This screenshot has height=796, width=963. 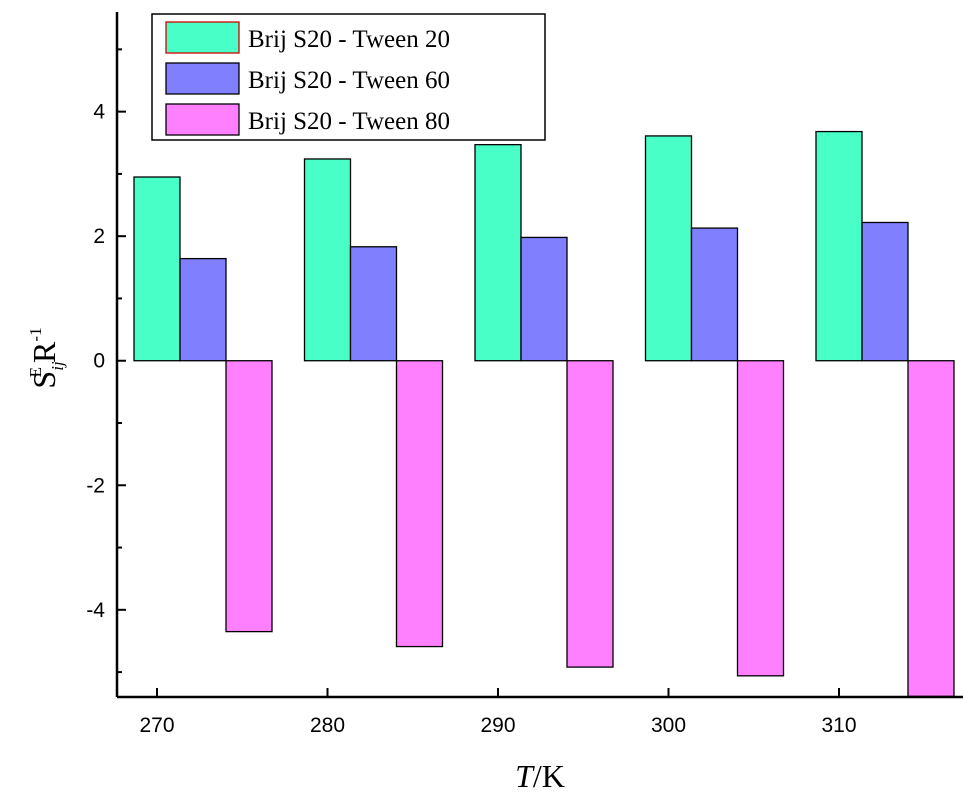 What do you see at coordinates (327, 725) in the screenshot?
I see `x-tick-label-280: 280` at bounding box center [327, 725].